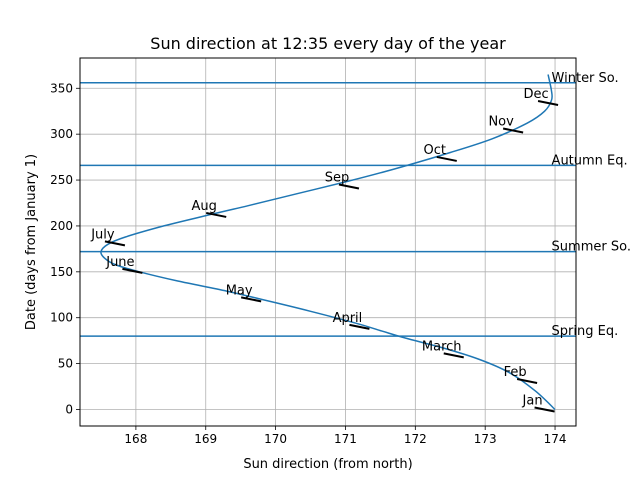 The height and width of the screenshot is (480, 640). Describe the element at coordinates (485, 439) in the screenshot. I see `x-tick-label: 173` at that location.